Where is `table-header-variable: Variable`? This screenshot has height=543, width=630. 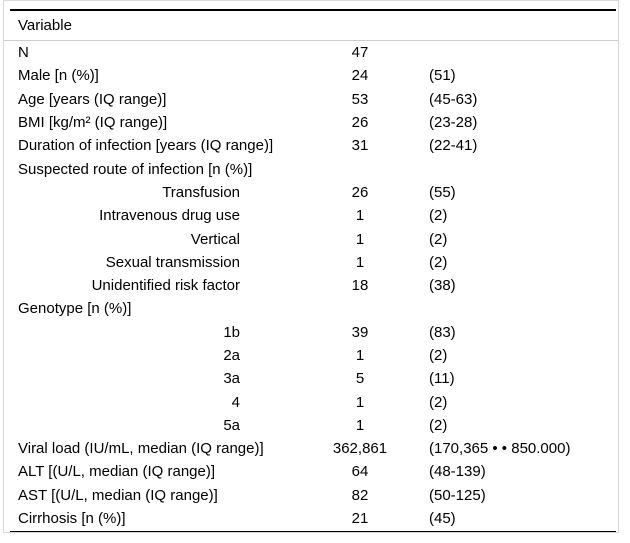
table-header-variable: Variable is located at coordinates (45, 25).